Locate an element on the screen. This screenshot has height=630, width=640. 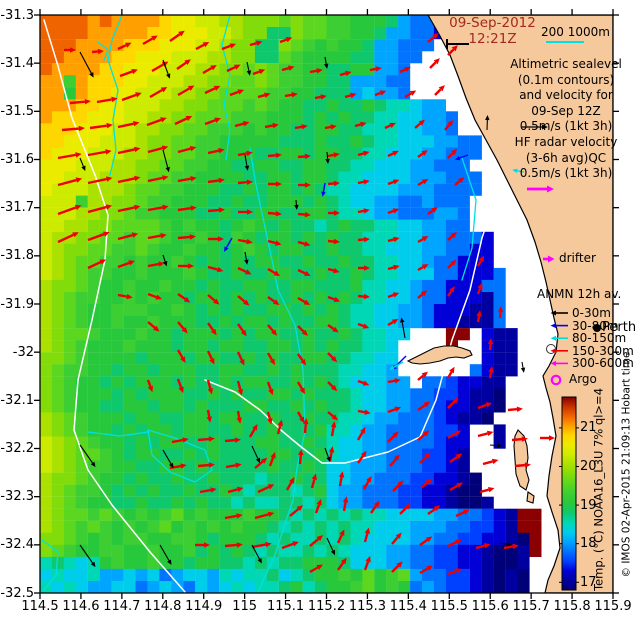
y-tick-label: -31.4 is located at coordinates (17, 63).